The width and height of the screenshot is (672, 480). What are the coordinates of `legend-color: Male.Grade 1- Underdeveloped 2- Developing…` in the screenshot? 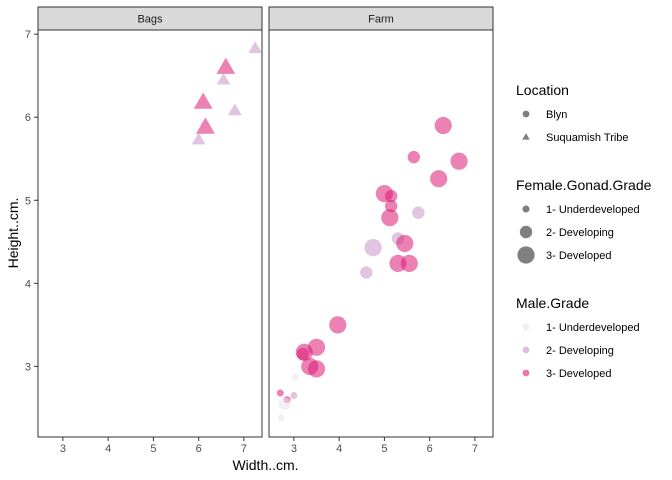 It's located at (578, 337).